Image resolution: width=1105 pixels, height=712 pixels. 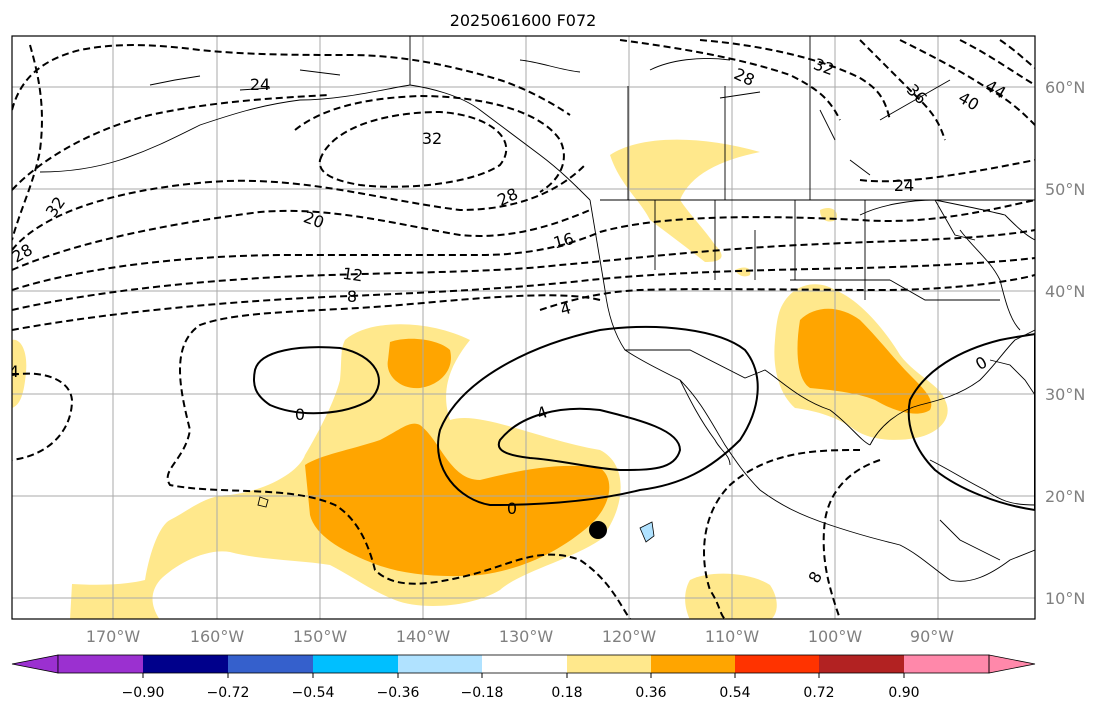 I want to click on contour-label: 32, so click(x=432, y=138).